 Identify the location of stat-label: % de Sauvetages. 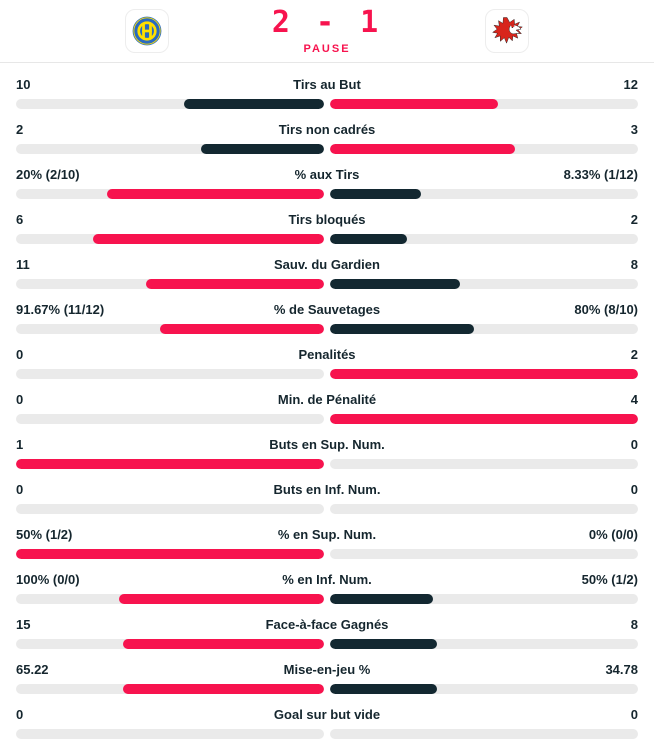
(327, 309).